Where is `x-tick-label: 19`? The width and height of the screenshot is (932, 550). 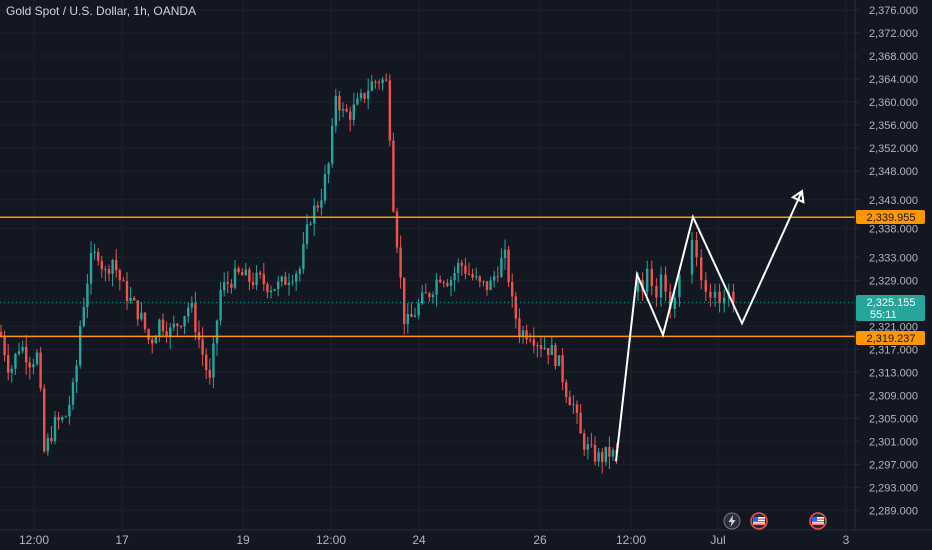
x-tick-label: 19 is located at coordinates (243, 540).